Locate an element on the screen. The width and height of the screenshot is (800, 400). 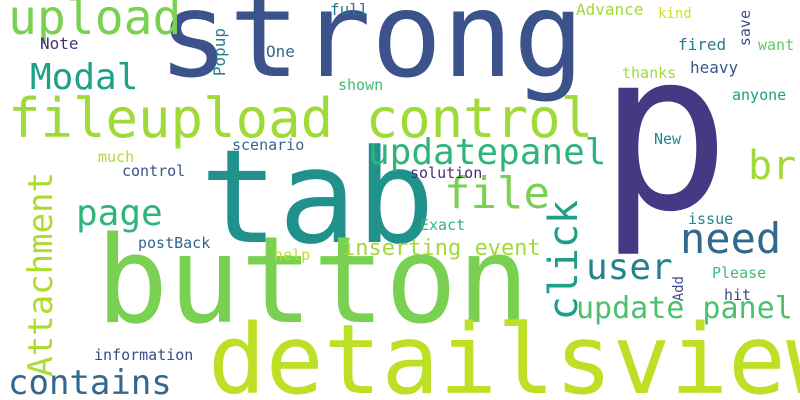
word-update-panel: update panel is located at coordinates (684, 308).